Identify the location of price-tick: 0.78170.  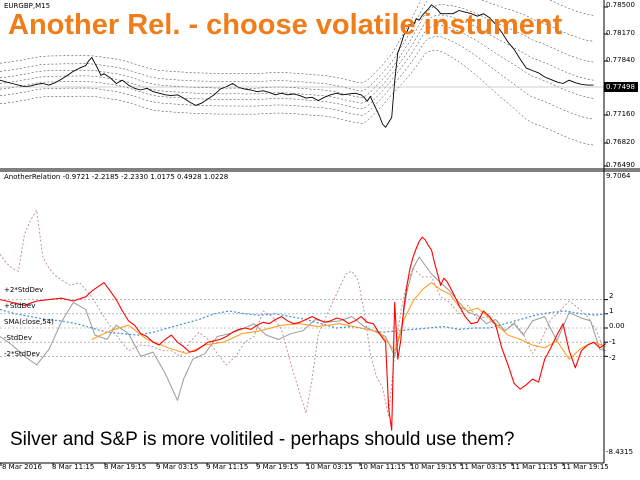
(620, 33).